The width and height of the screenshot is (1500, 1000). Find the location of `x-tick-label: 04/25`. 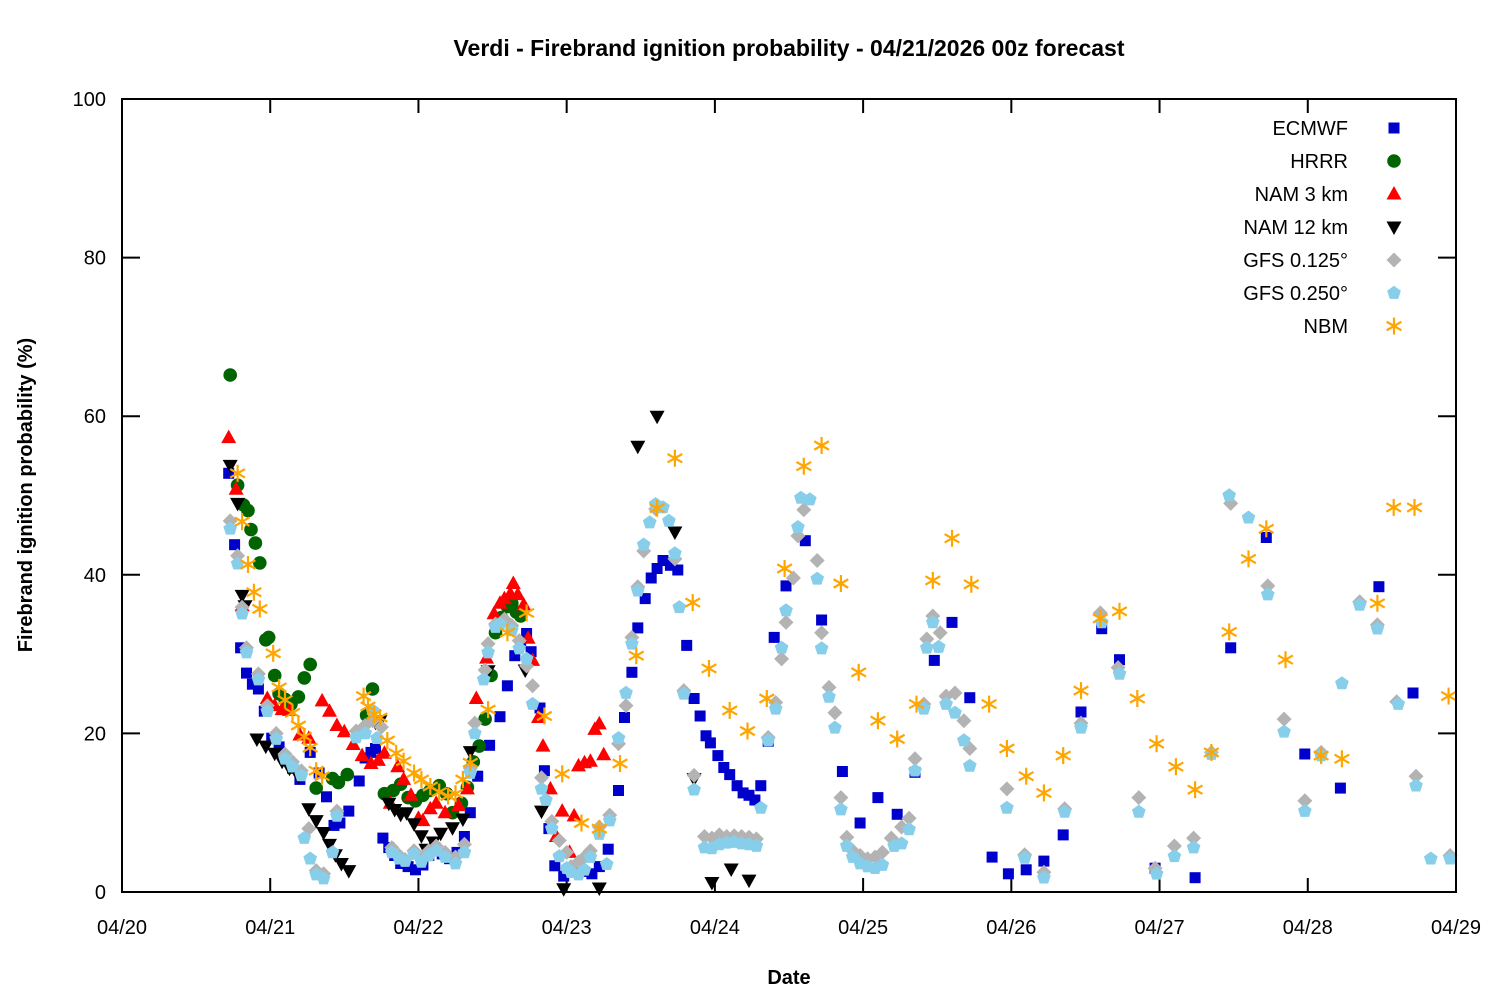

x-tick-label: 04/25 is located at coordinates (863, 928).